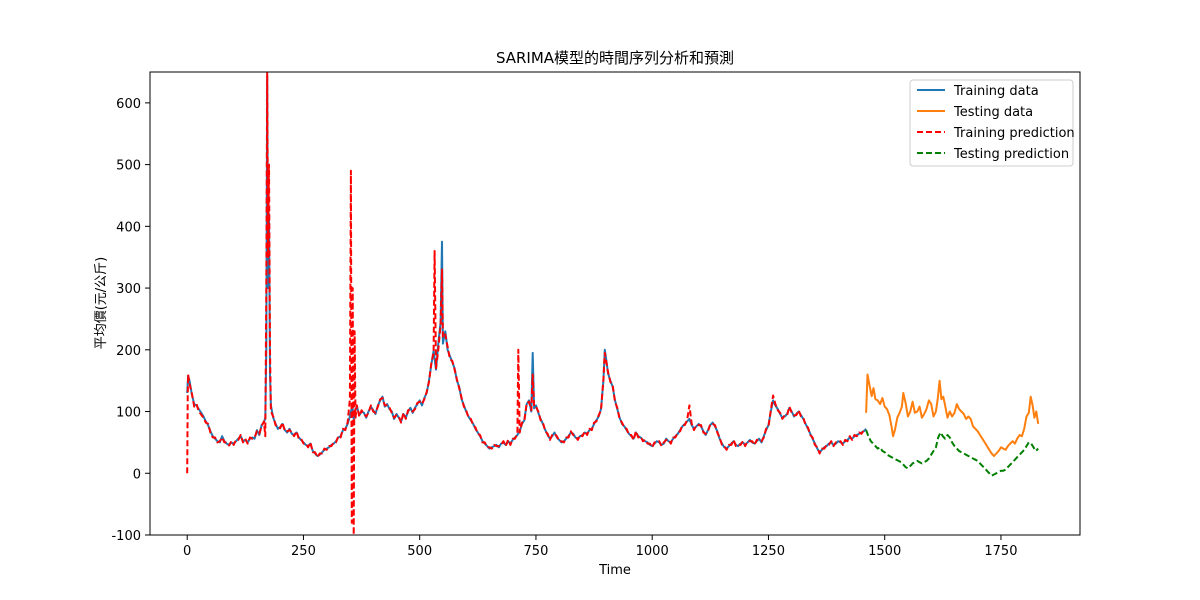 The height and width of the screenshot is (600, 1200). What do you see at coordinates (615, 58) in the screenshot?
I see `chart-title: SARIMA模型的時間序列分析和預測` at bounding box center [615, 58].